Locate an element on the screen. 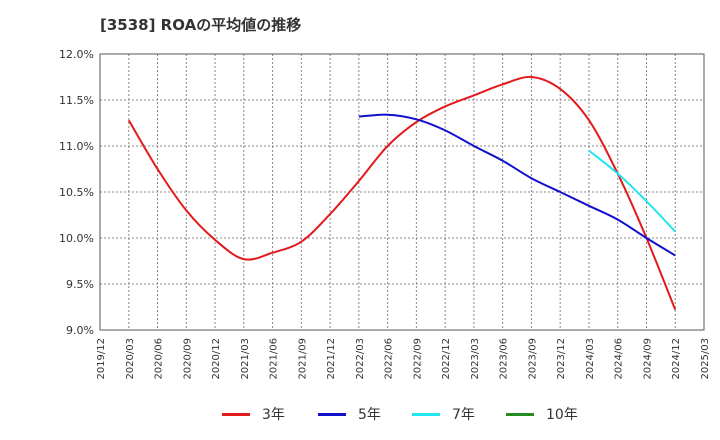 The image size is (720, 440). y-tick-label: 9.5% is located at coordinates (80, 284).